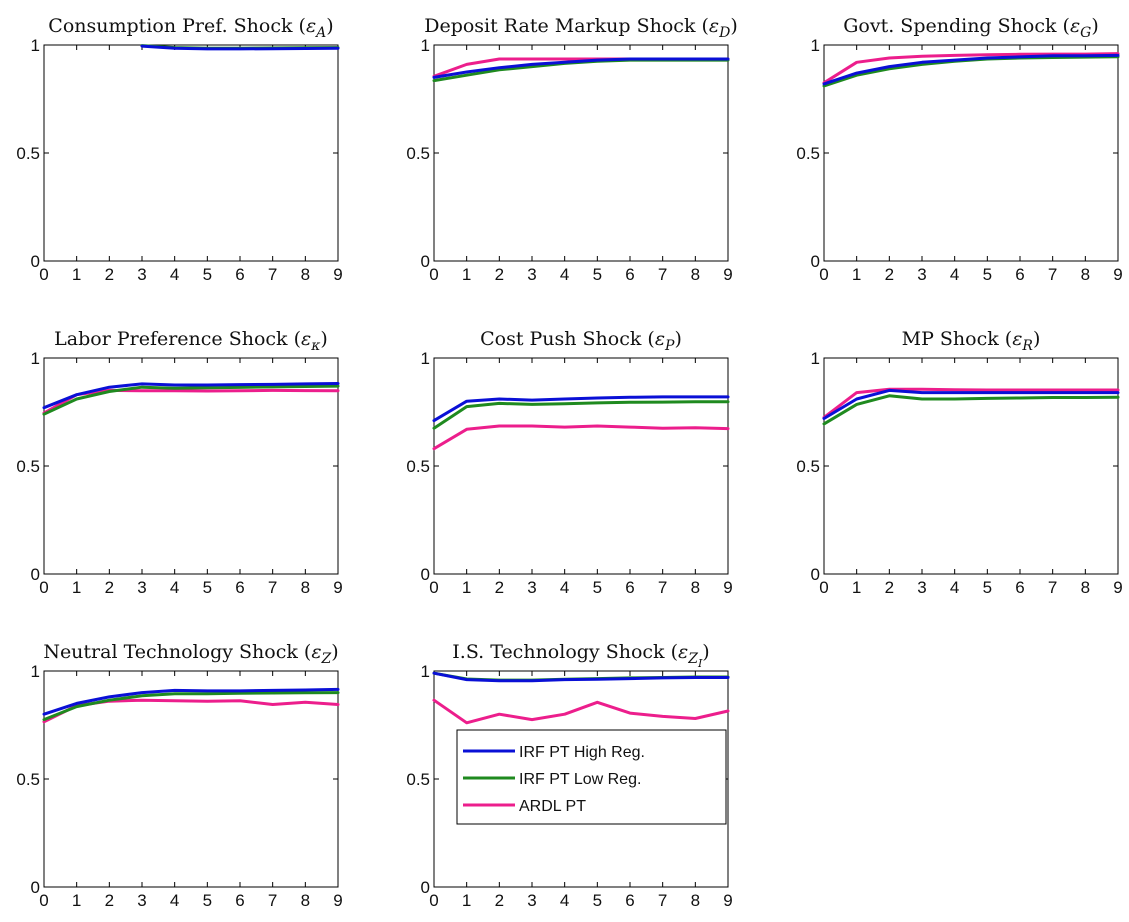  What do you see at coordinates (207, 900) in the screenshot?
I see `x-tick-label: 5` at bounding box center [207, 900].